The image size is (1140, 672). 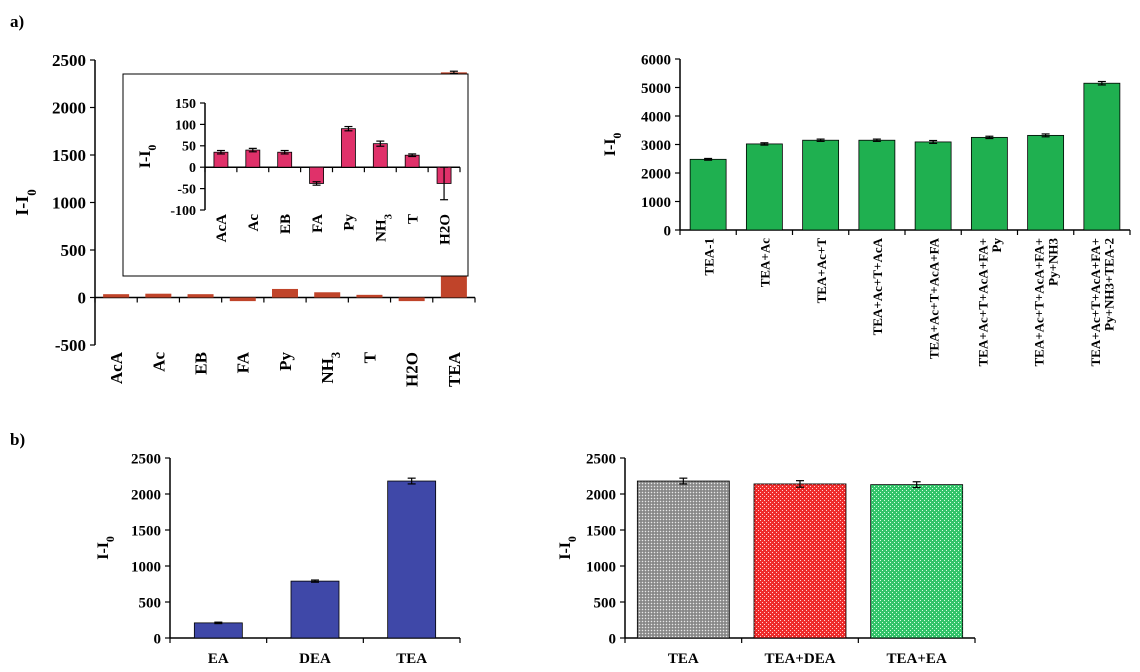 What do you see at coordinates (656, 60) in the screenshot?
I see `y-tick-label: 6000` at bounding box center [656, 60].